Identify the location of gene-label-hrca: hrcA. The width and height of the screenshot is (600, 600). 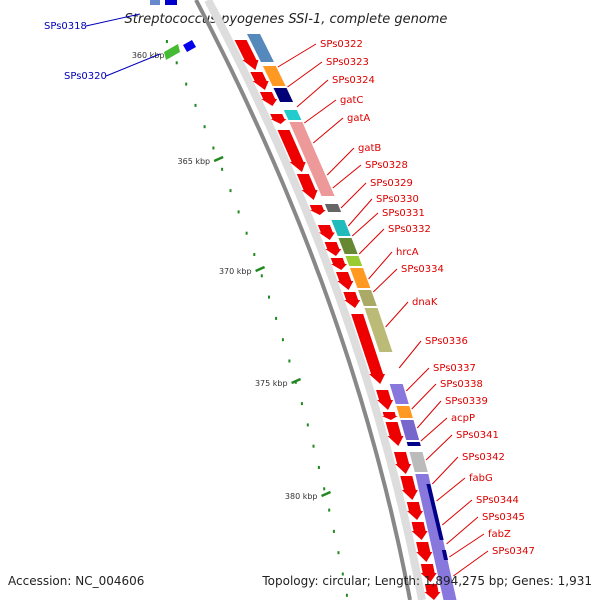
(407, 252).